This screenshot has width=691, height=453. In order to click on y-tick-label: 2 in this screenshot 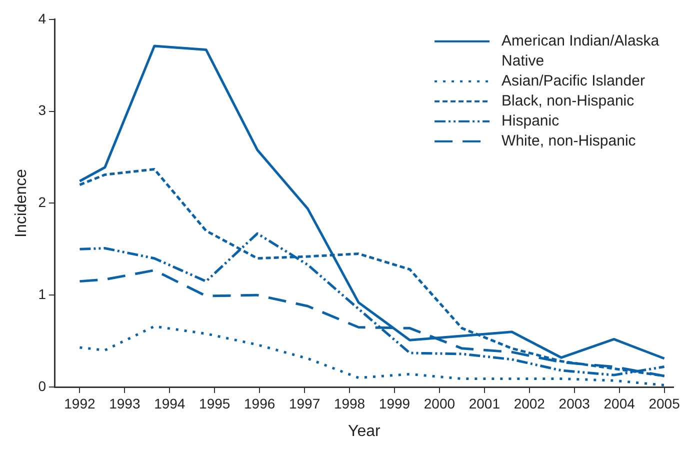, I will do `click(42, 202)`.